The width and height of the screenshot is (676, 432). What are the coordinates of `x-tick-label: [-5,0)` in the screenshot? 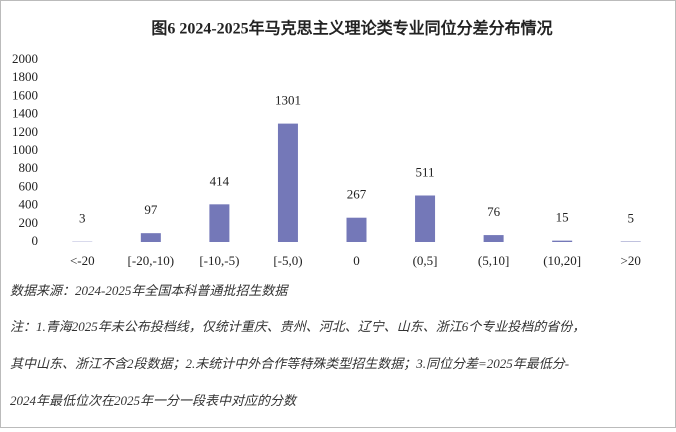 It's located at (287, 260).